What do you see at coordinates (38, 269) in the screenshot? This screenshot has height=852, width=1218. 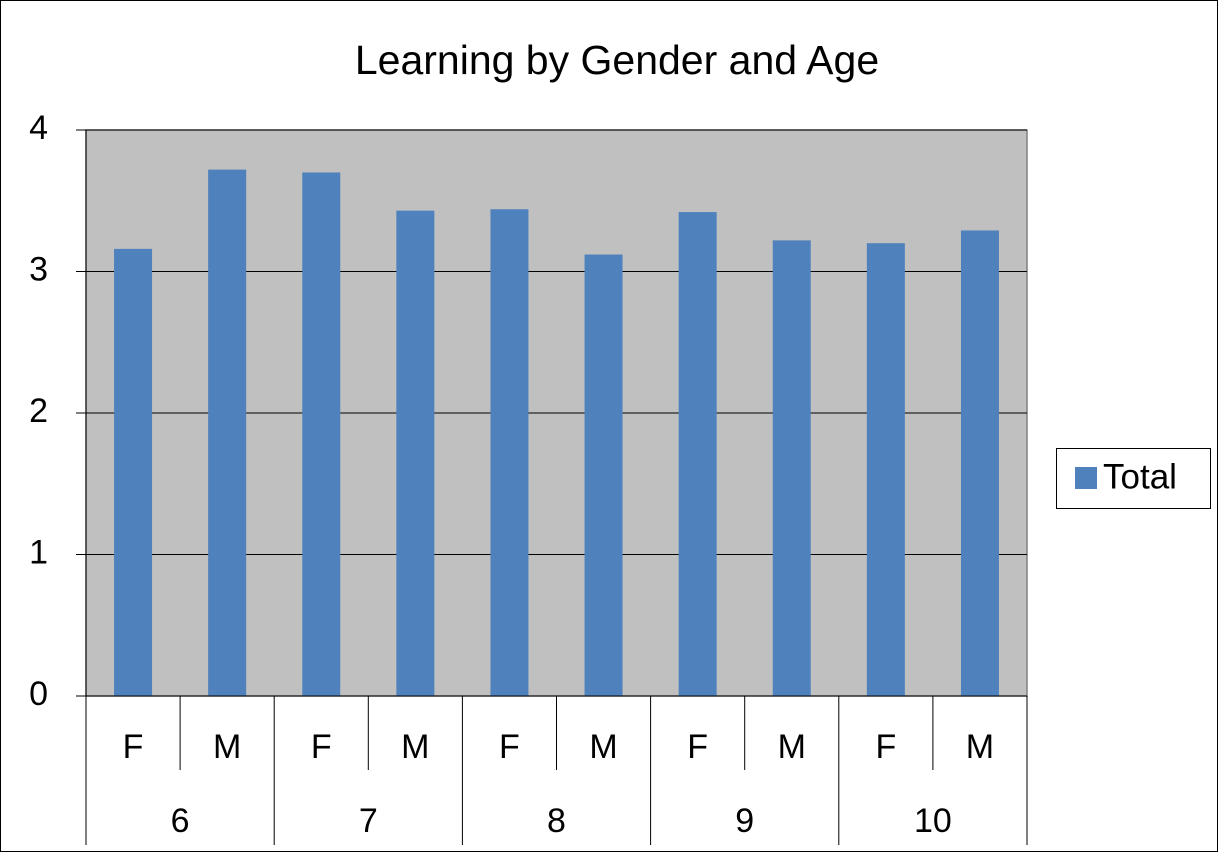 I see `y-tick-label: 3` at bounding box center [38, 269].